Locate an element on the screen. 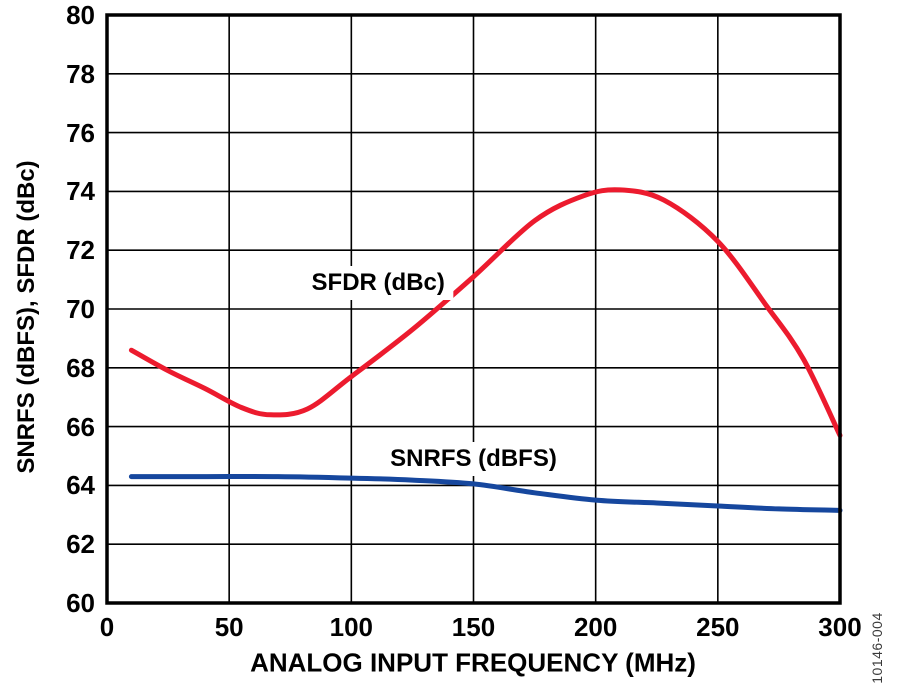 The height and width of the screenshot is (693, 900). x-tick-label: 0 is located at coordinates (107, 627).